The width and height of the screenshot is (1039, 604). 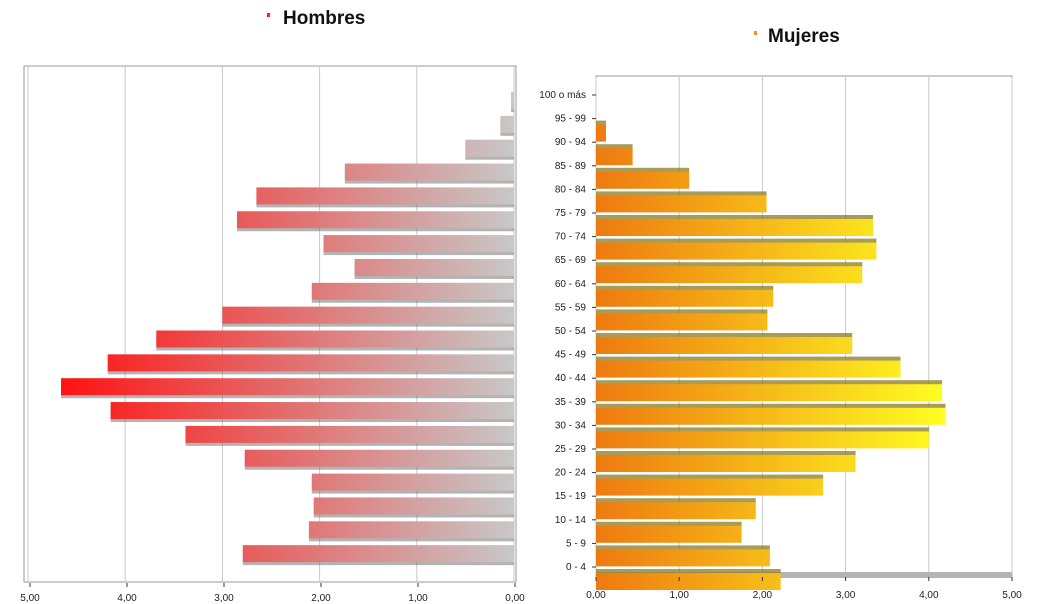 I want to click on mujeres-category-label: 65 - 69, so click(x=571, y=260).